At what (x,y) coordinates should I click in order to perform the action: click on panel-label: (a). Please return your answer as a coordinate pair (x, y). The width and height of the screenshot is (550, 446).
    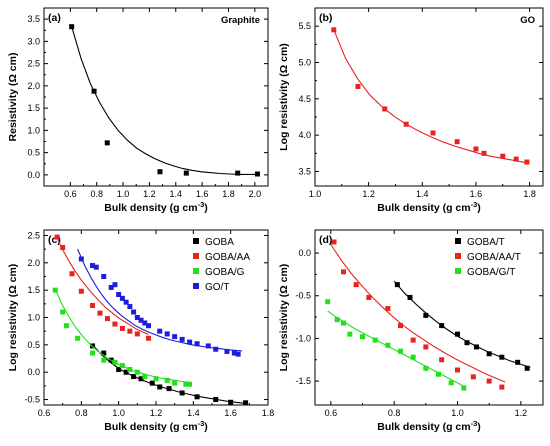
    Looking at the image, I should click on (54, 18).